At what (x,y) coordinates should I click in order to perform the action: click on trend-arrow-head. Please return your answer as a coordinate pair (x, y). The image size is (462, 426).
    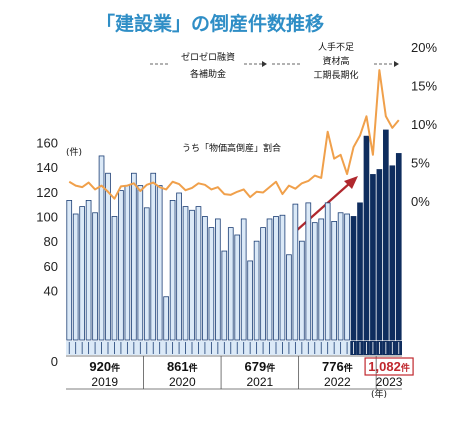
    Looking at the image, I should click on (351, 182).